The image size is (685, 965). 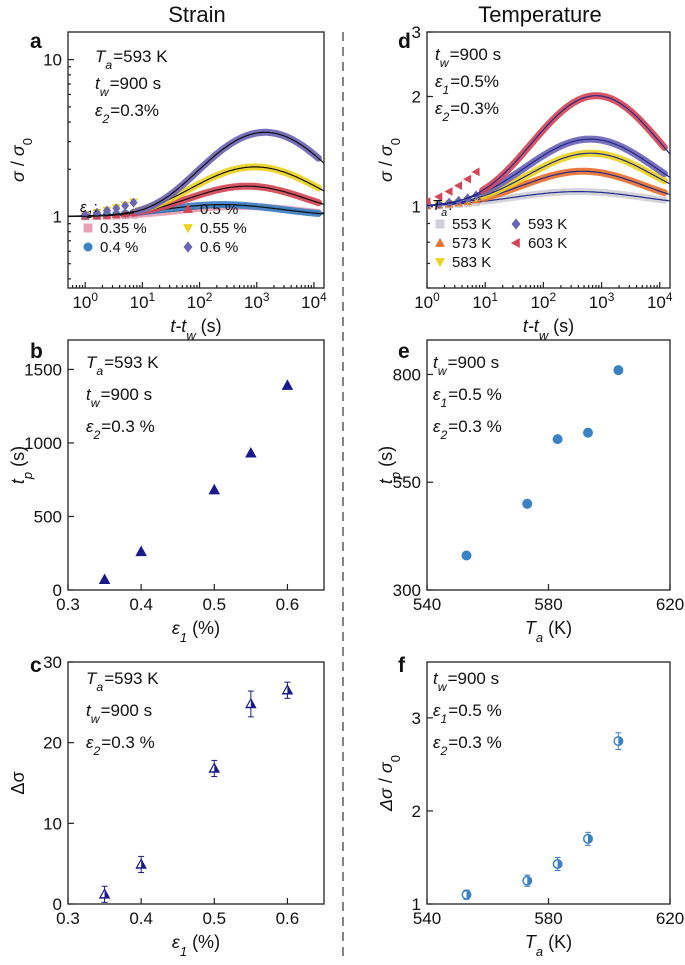 I want to click on panel-letter: a, so click(x=36, y=41).